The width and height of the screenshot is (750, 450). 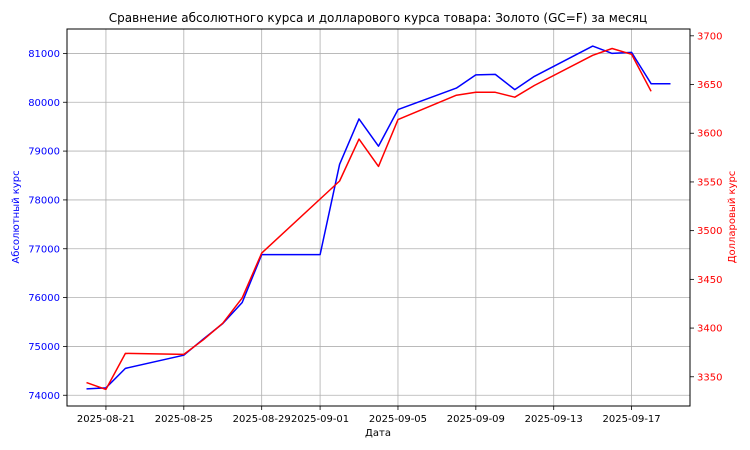 I want to click on x-tick-label: 2025-08-25, so click(x=184, y=419).